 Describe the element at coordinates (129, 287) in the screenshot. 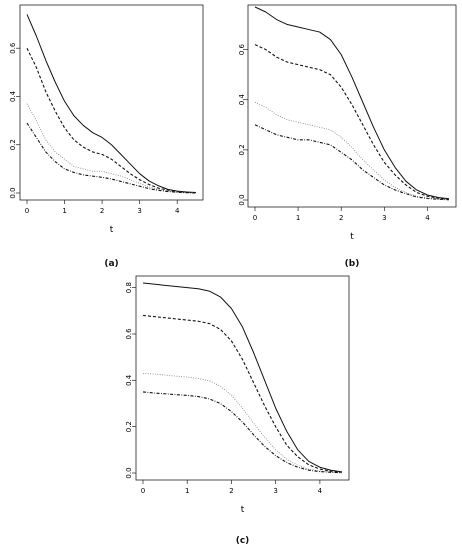

I see `y-tick-label: 0.8` at that location.